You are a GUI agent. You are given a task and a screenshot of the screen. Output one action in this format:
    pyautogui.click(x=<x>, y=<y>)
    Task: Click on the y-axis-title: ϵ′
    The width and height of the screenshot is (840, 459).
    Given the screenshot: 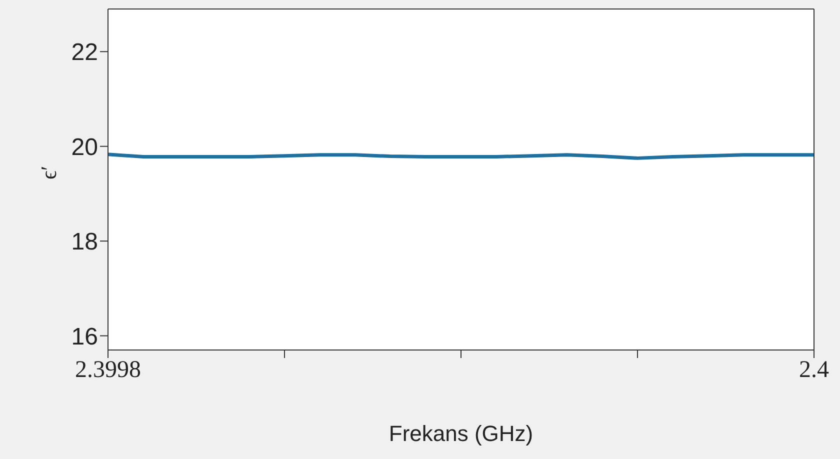 What is the action you would take?
    pyautogui.click(x=48, y=173)
    